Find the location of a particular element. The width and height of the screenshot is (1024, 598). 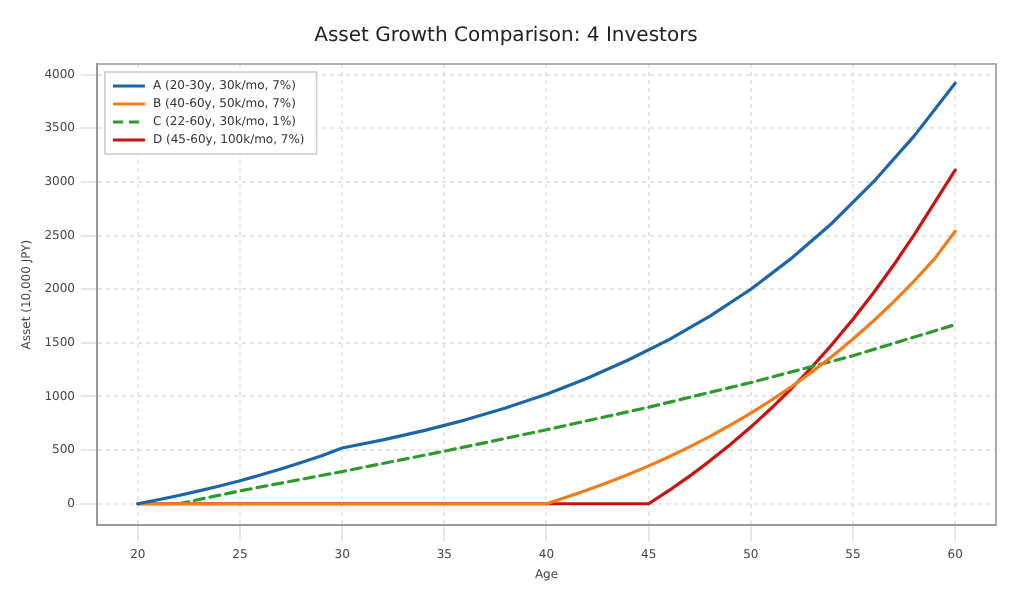

chart-title: Asset Growth Comparison: 4 Investors is located at coordinates (506, 36).